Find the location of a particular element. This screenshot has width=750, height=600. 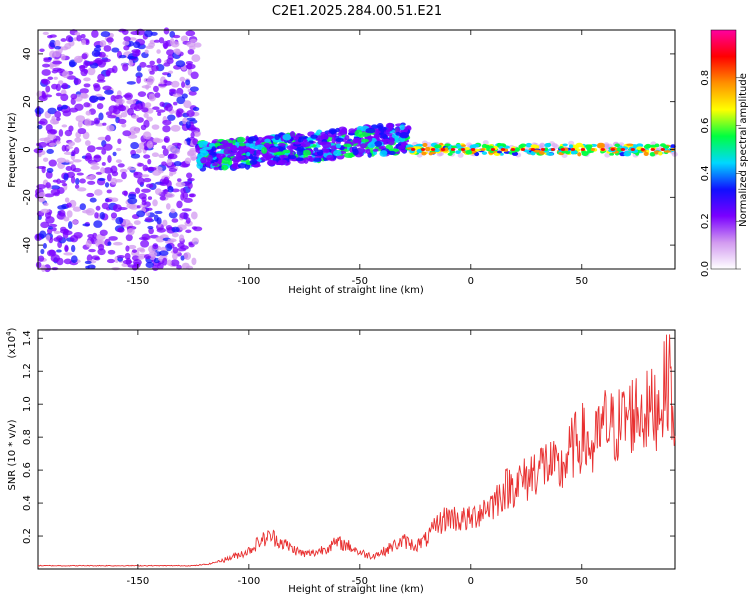

snr-x-label: Height of straight line (km) is located at coordinates (356, 589).